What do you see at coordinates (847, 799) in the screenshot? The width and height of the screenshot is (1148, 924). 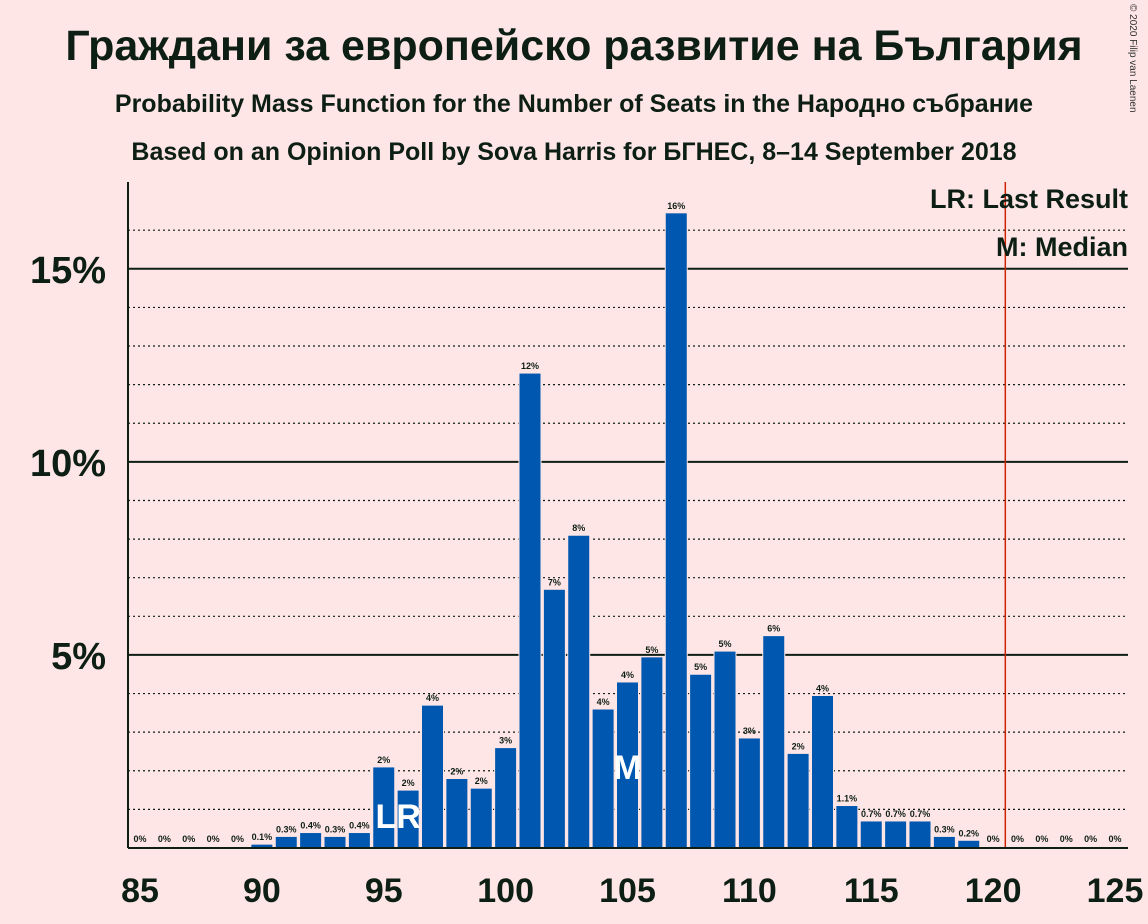 I see `bar-value-label: 1.1%` at bounding box center [847, 799].